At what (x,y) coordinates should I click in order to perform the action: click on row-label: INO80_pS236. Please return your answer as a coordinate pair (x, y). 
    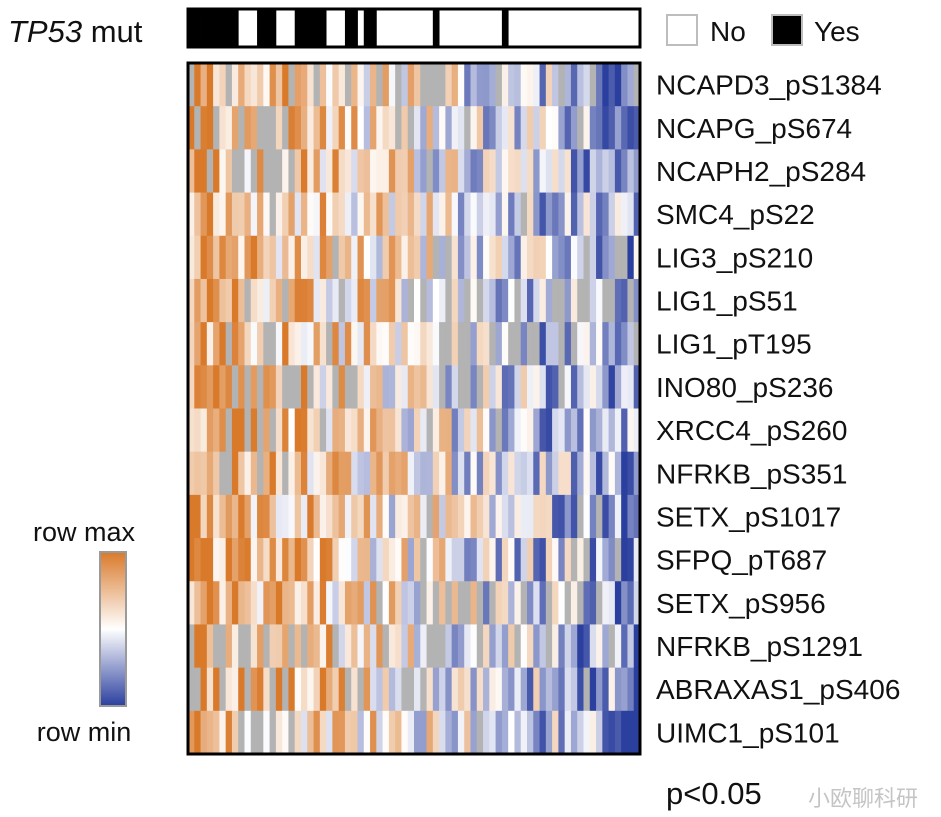
    Looking at the image, I should click on (744, 387).